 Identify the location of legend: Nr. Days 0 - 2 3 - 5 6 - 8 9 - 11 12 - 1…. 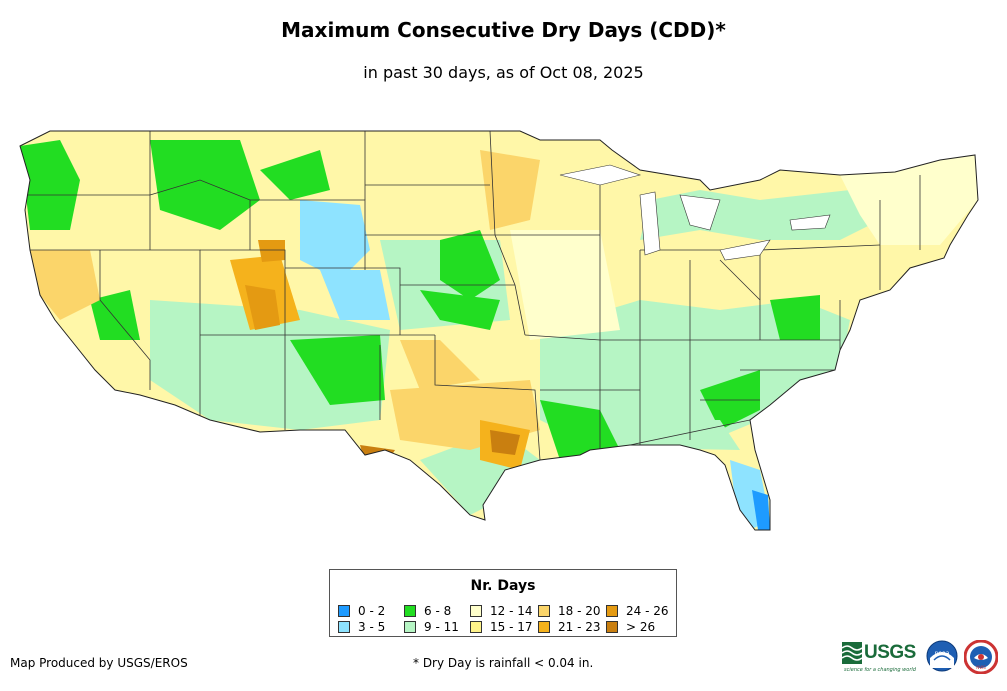
(503, 603).